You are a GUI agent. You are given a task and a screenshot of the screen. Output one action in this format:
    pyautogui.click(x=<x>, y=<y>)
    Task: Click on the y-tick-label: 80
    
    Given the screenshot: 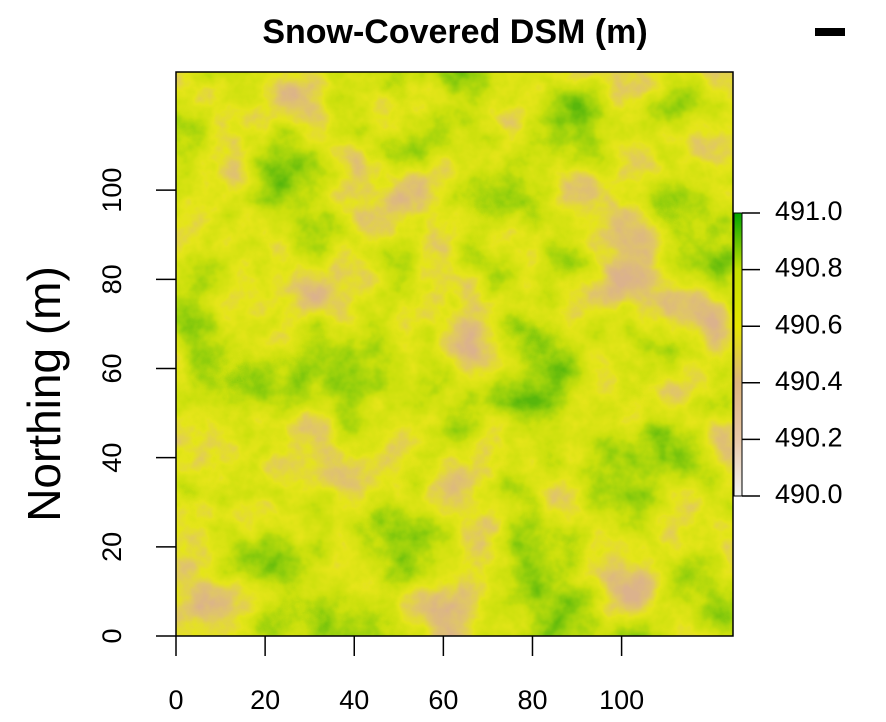 What is the action you would take?
    pyautogui.click(x=112, y=279)
    